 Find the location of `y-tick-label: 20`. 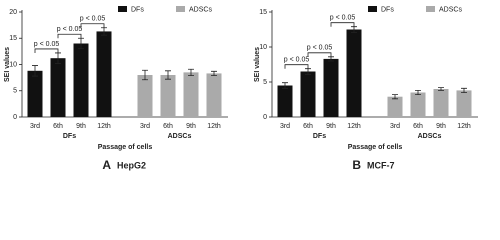

y-tick-label: 20 is located at coordinates (13, 12).